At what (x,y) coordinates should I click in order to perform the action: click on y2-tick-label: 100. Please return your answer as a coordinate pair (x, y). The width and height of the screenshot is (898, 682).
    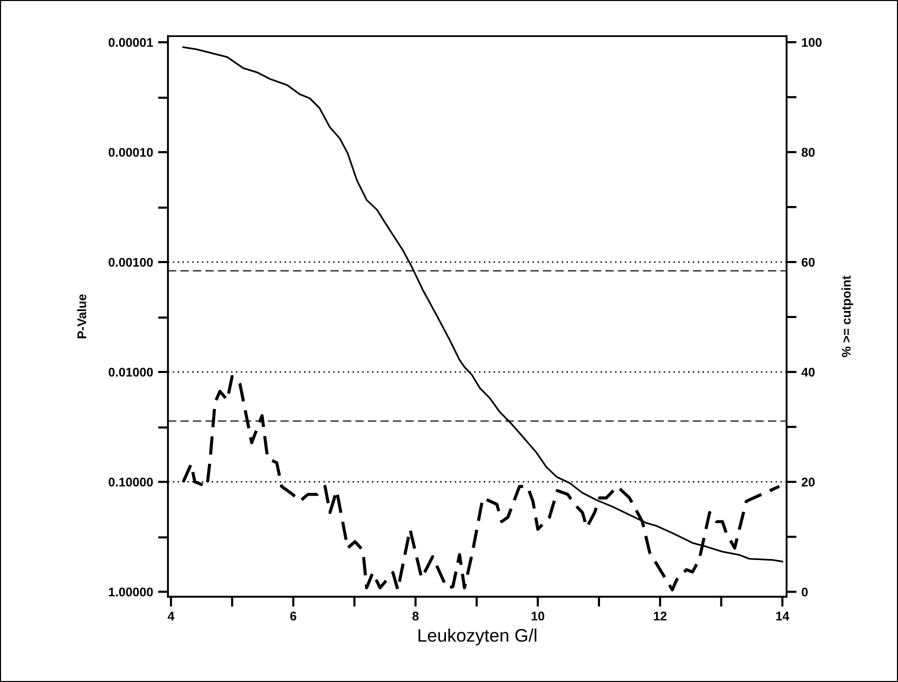
    Looking at the image, I should click on (812, 42).